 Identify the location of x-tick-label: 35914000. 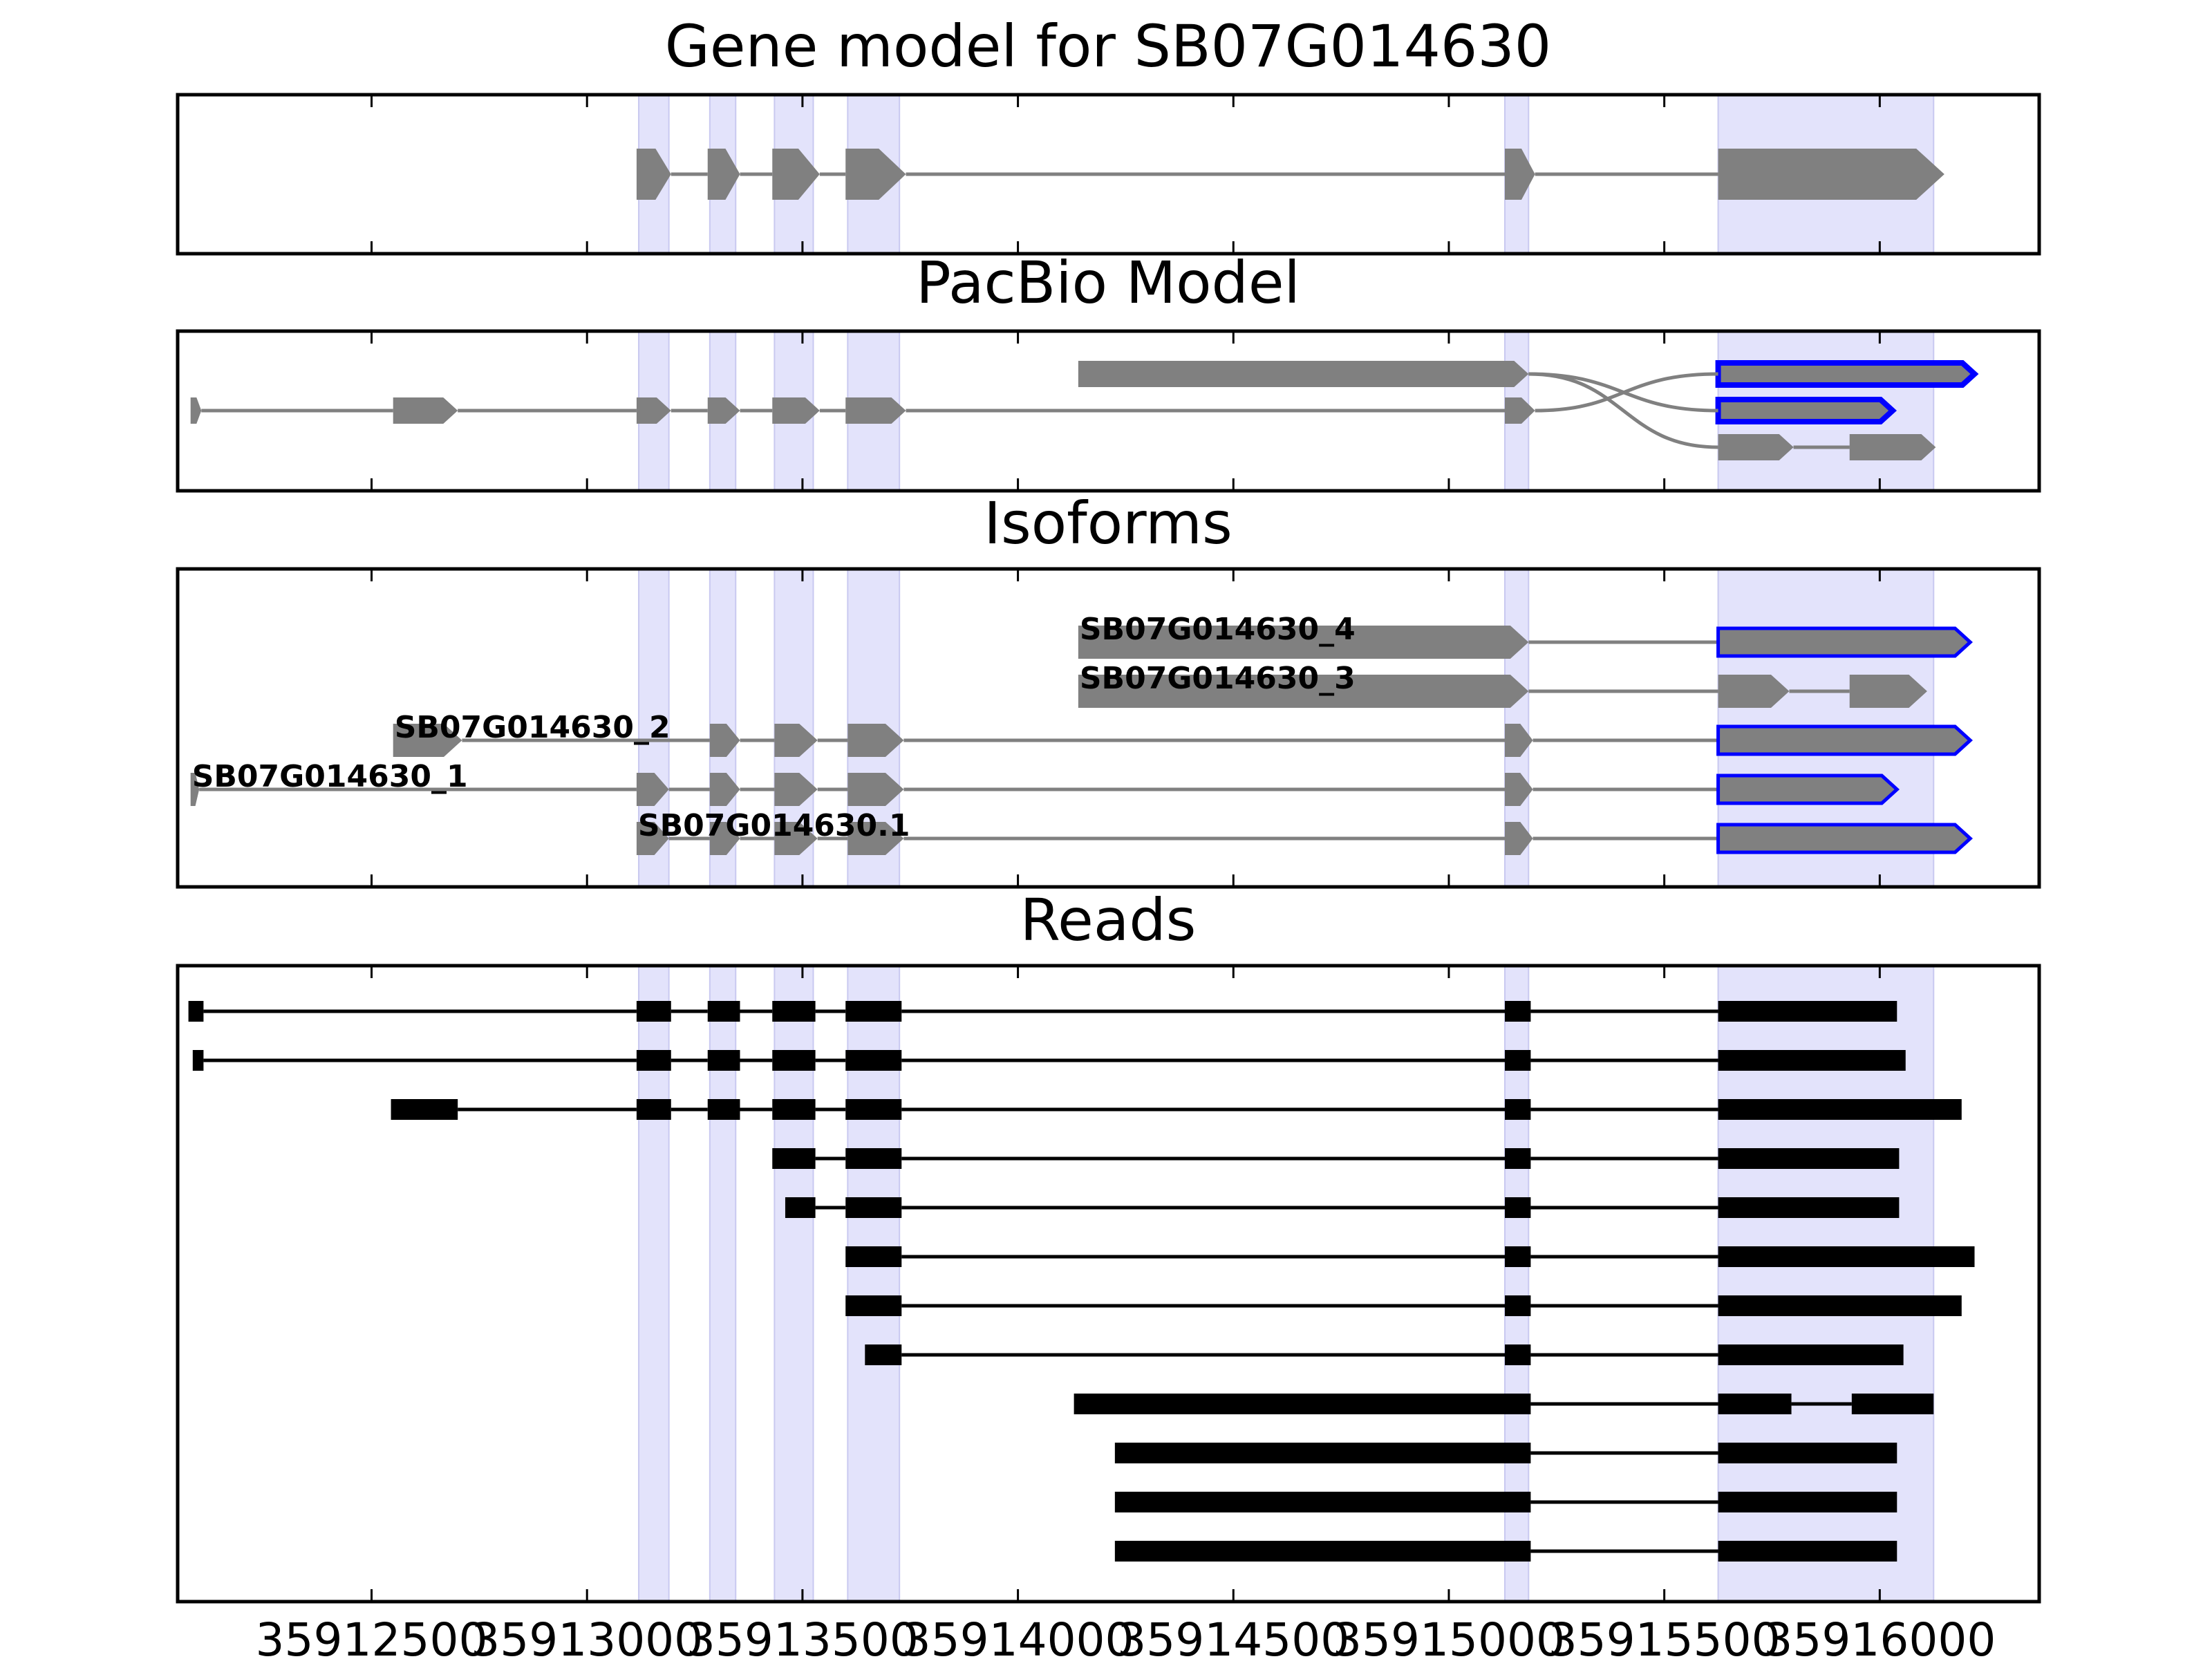
(1018, 1636).